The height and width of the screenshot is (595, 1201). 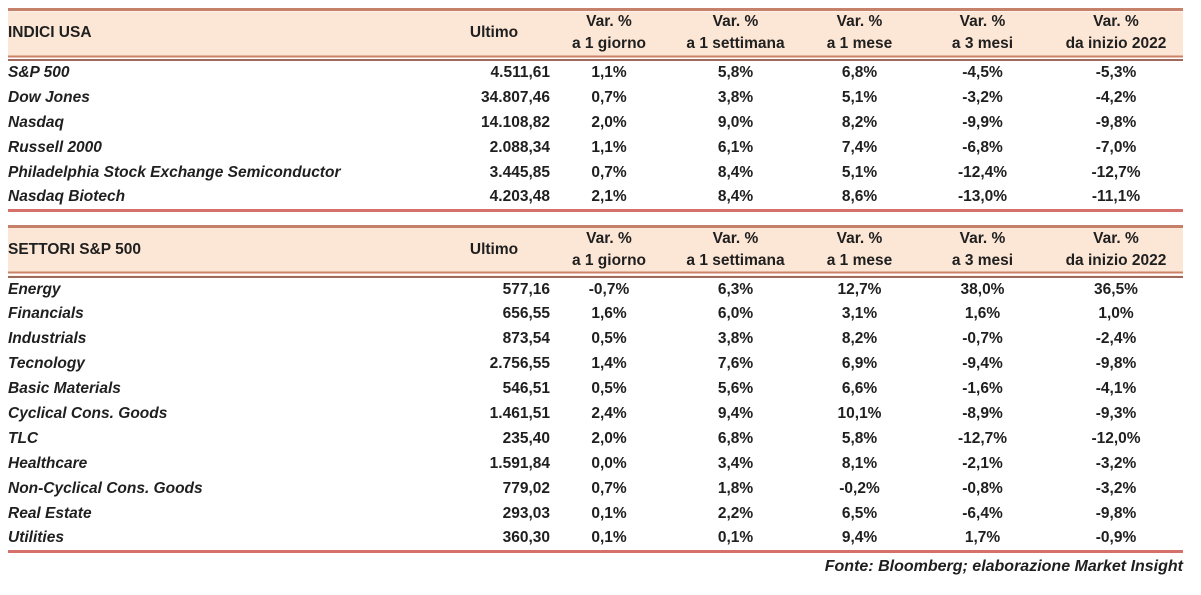 I want to click on ultimo-value: 14.108,82, so click(x=515, y=122).